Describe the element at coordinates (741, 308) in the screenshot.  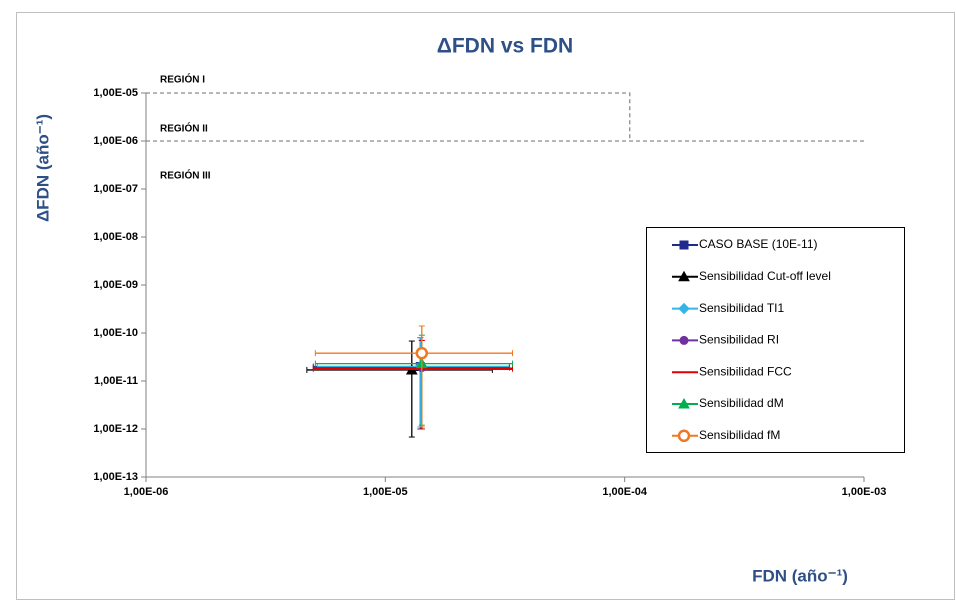
I see `legend-label: Sensibilidad TI1` at that location.